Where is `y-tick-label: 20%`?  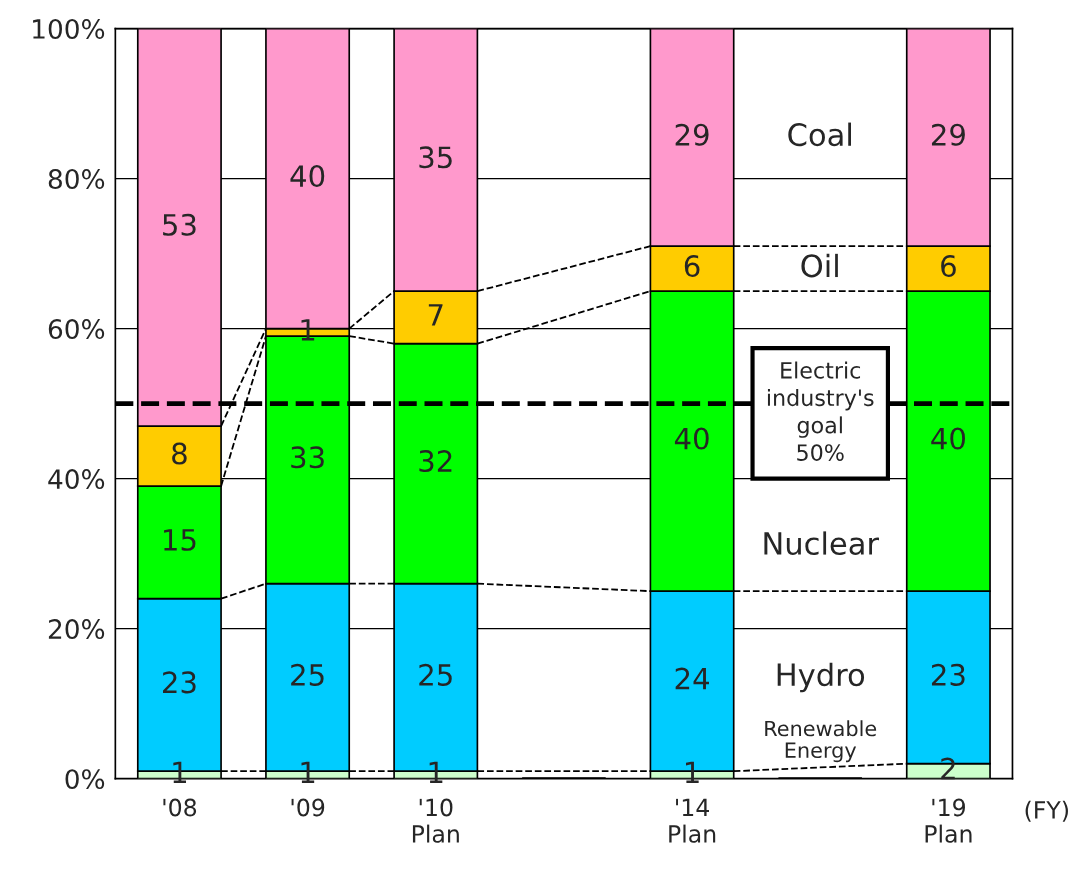
y-tick-label: 20% is located at coordinates (76, 629).